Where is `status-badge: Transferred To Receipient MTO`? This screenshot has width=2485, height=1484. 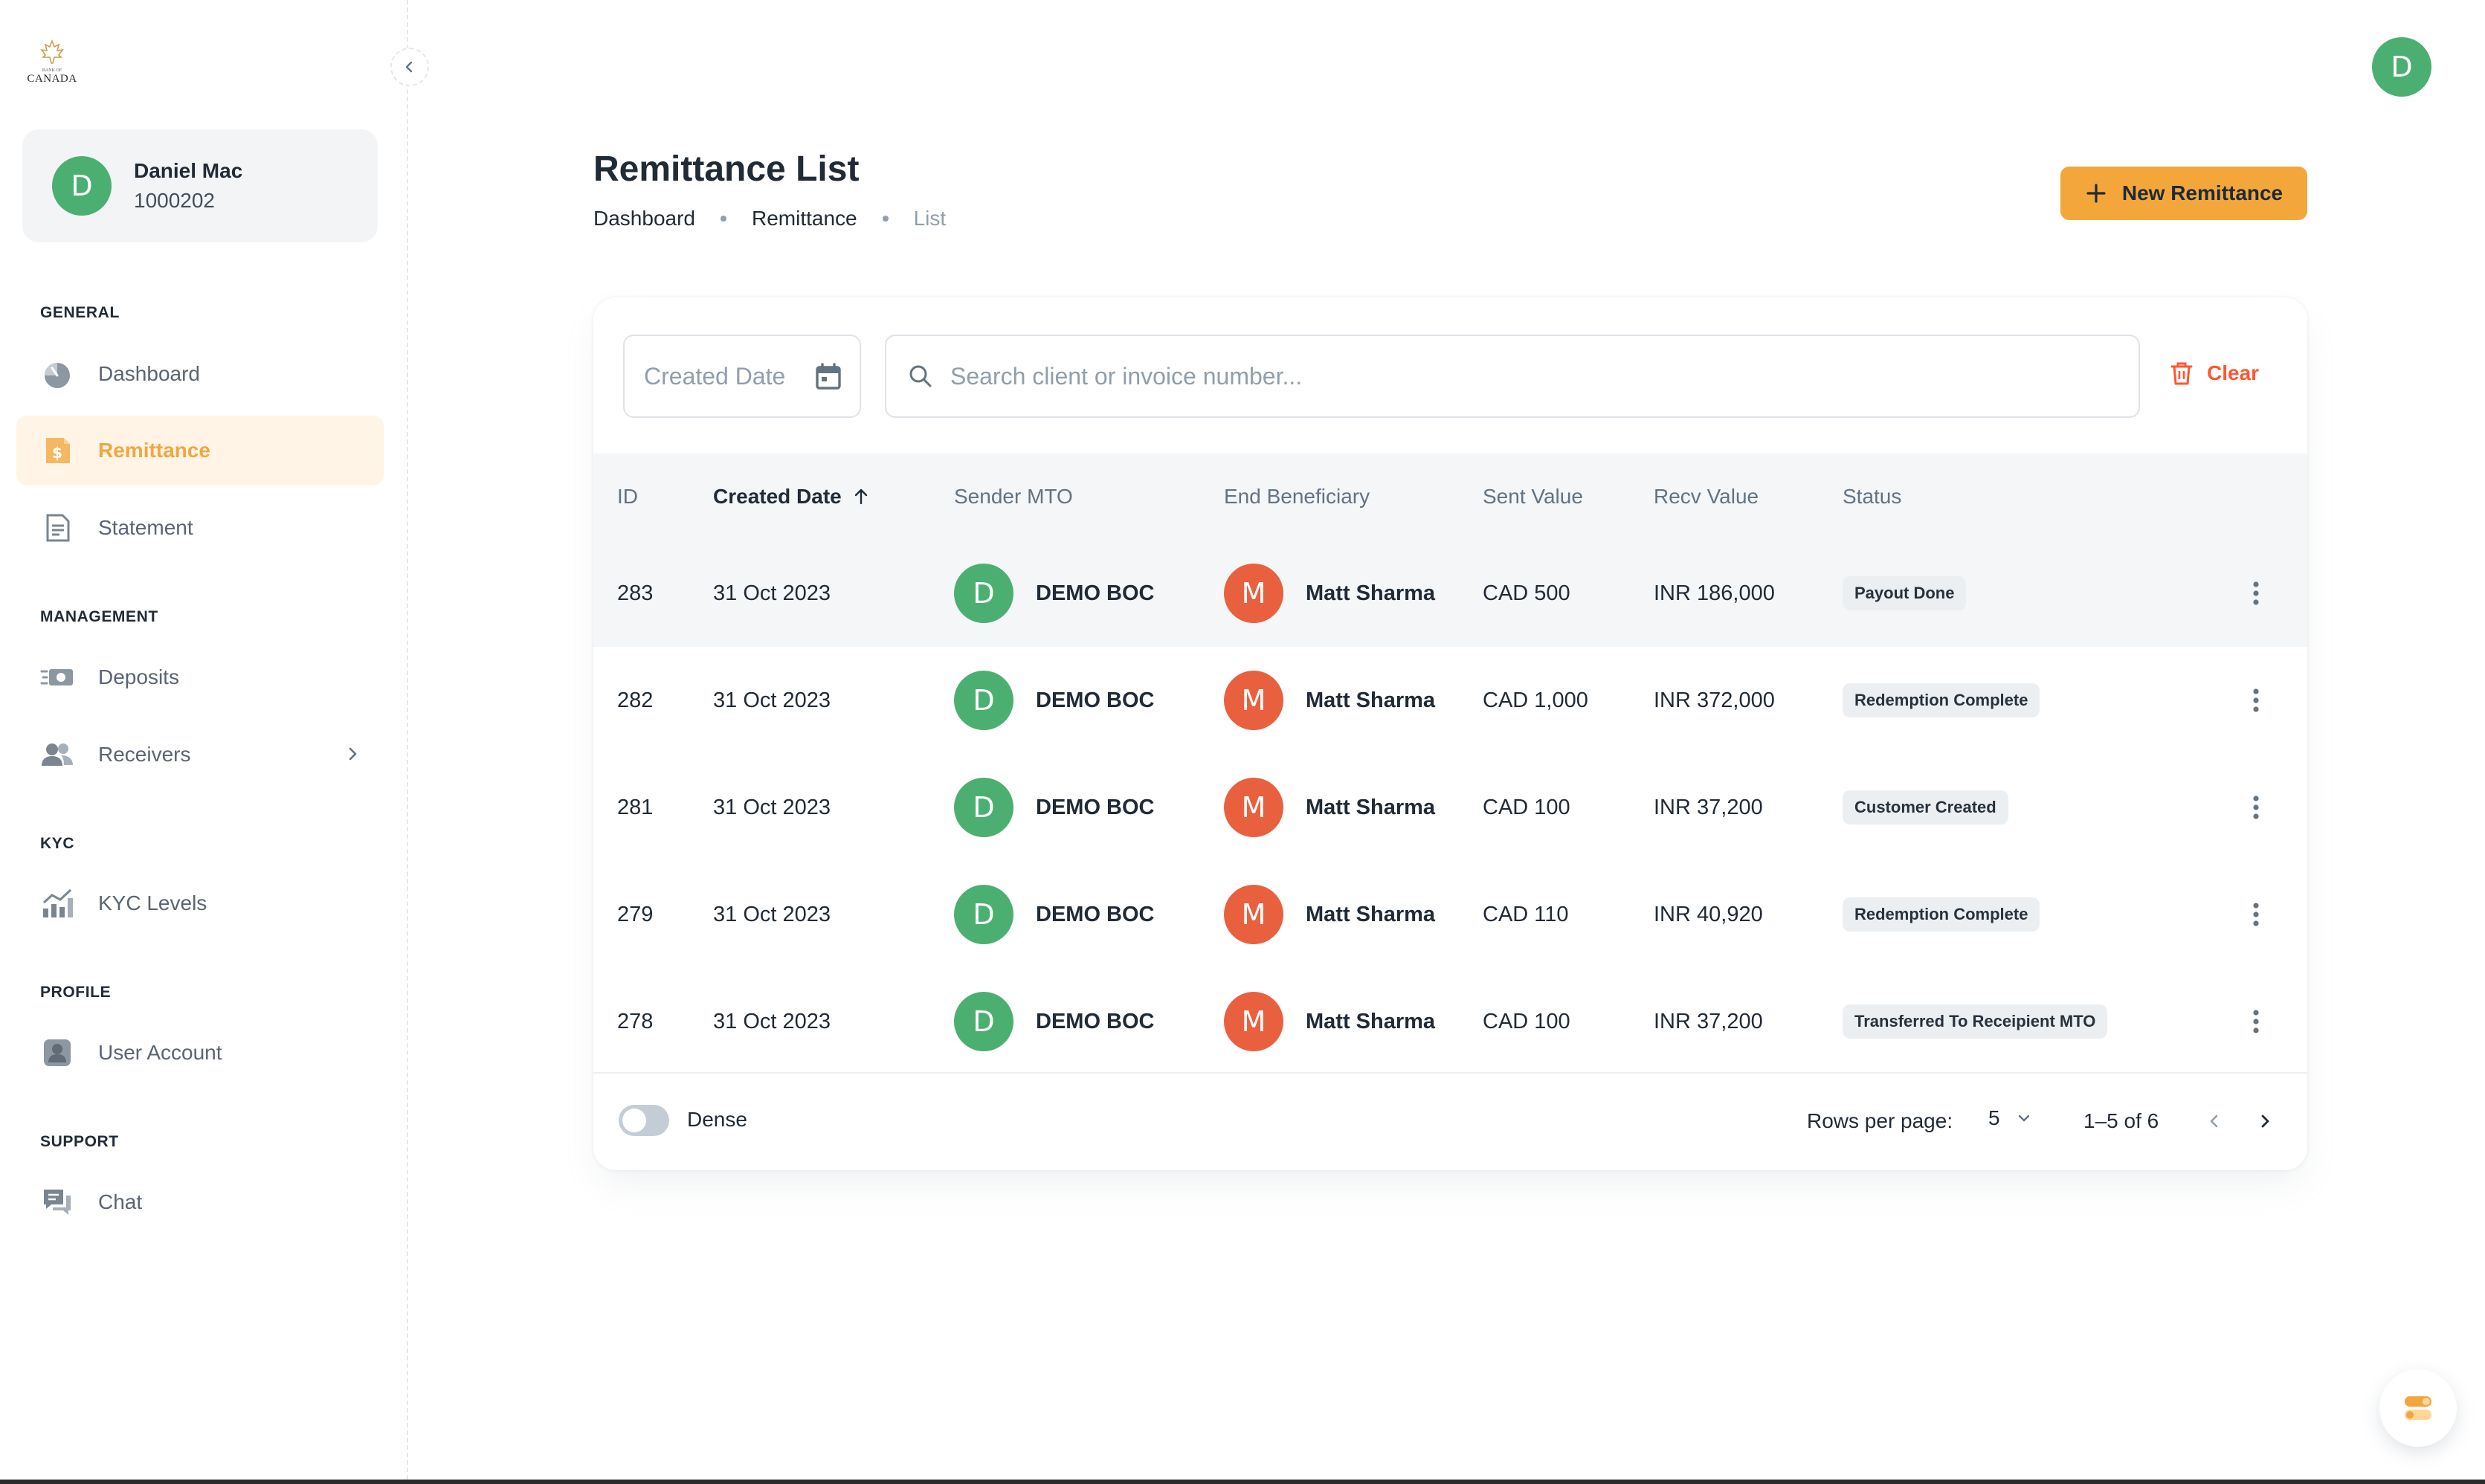
status-badge: Transferred To Receipient MTO is located at coordinates (1976, 1021).